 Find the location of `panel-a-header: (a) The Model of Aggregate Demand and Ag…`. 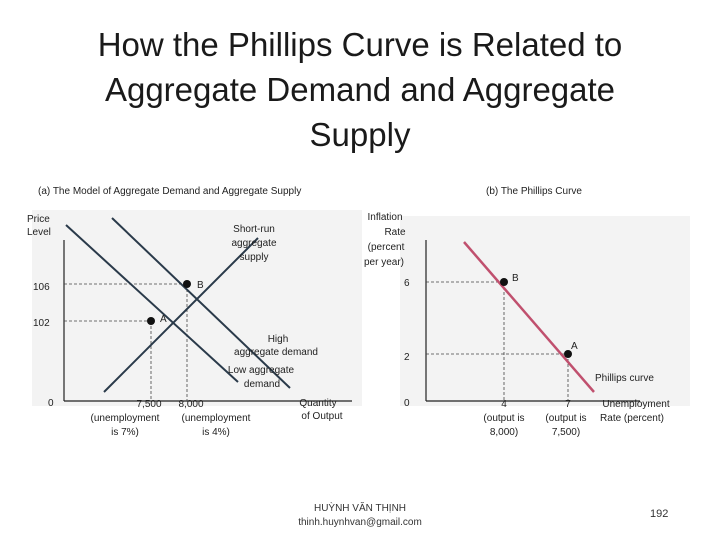

panel-a-header: (a) The Model of Aggregate Demand and Ag… is located at coordinates (169, 191).